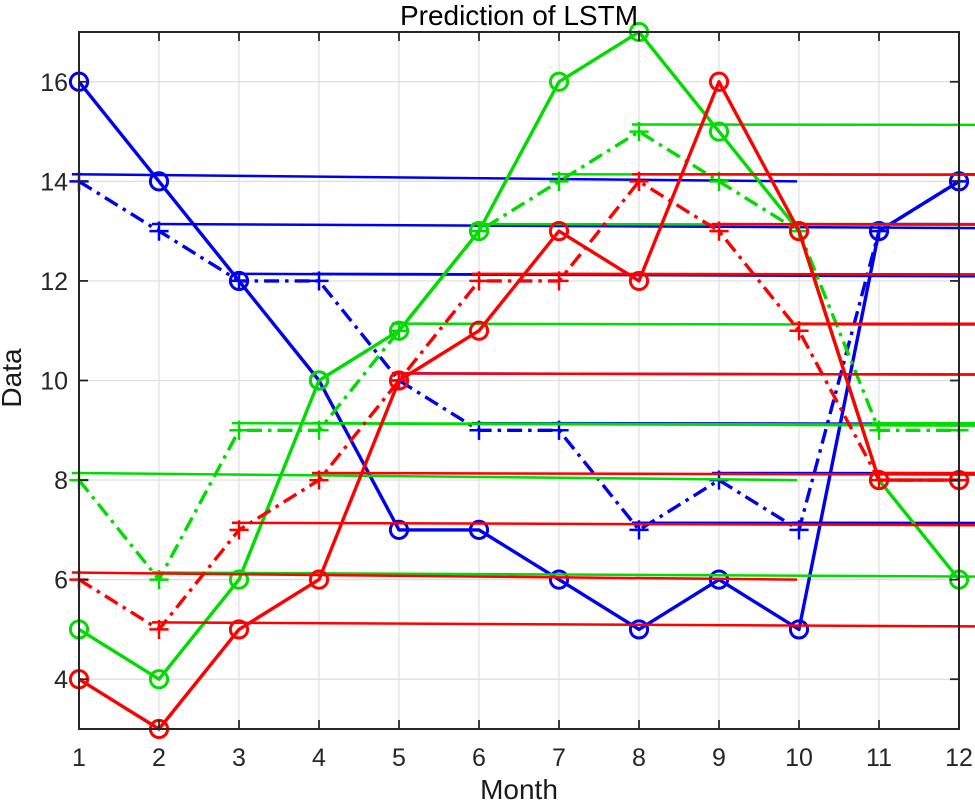  What do you see at coordinates (159, 758) in the screenshot?
I see `x-tick-label: 2` at bounding box center [159, 758].